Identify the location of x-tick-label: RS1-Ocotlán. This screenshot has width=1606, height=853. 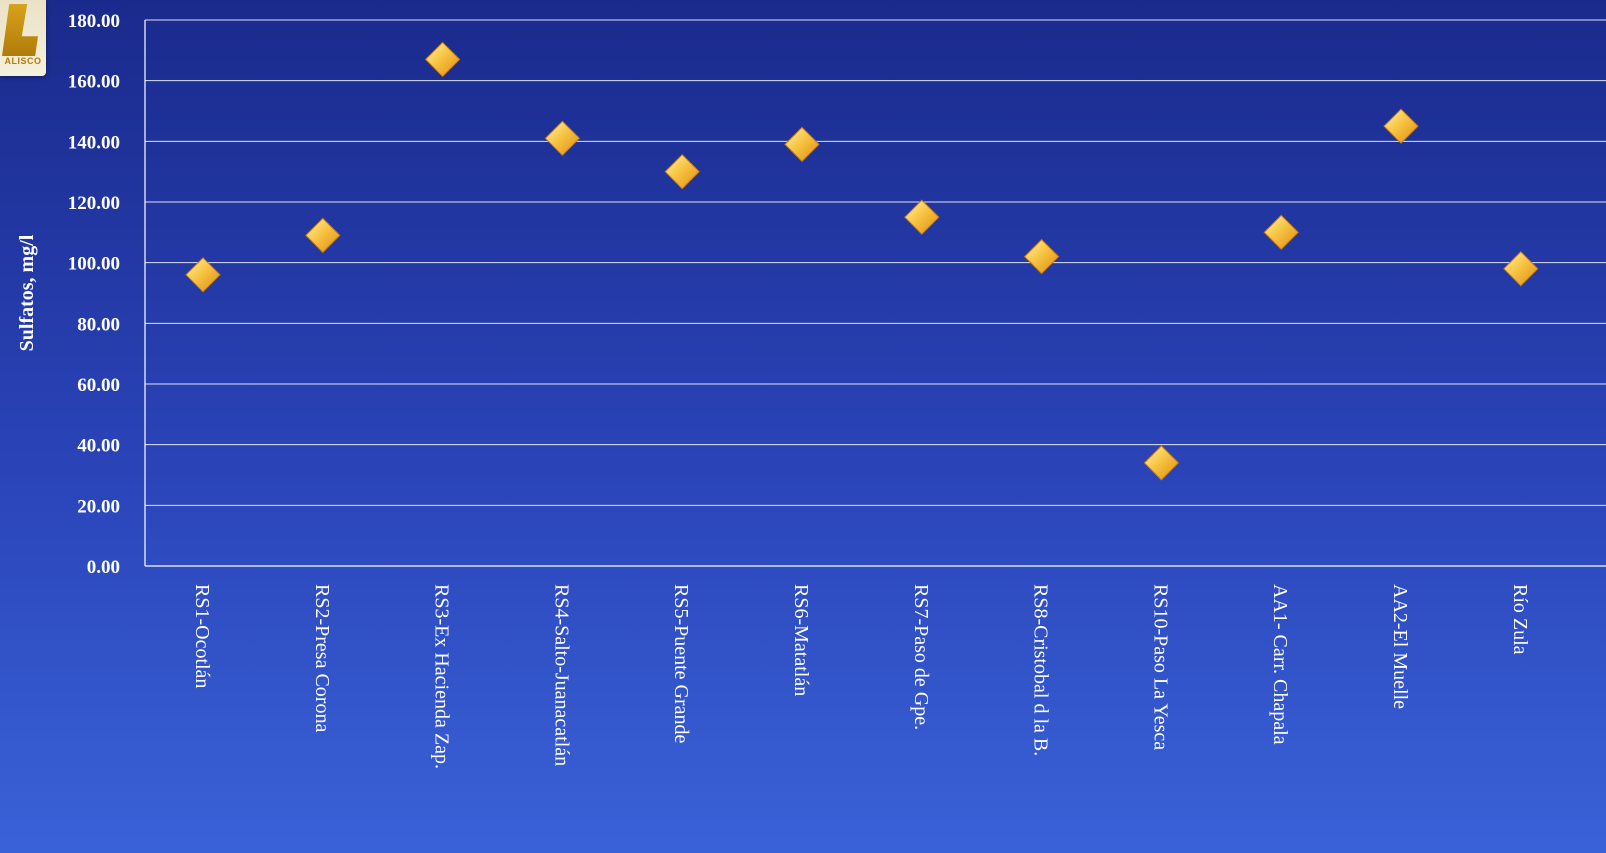
(202, 636).